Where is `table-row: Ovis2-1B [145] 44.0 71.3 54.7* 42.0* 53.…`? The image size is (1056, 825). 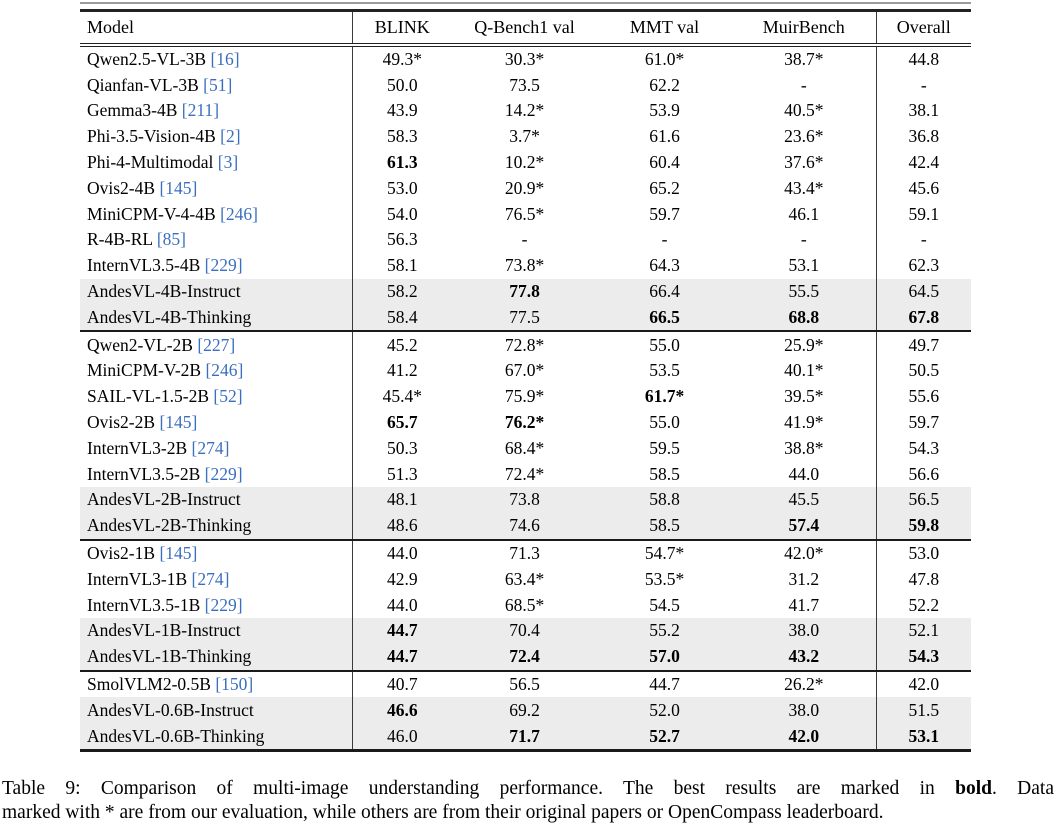
table-row: Ovis2-1B [145] 44.0 71.3 54.7* 42.0* 53.… is located at coordinates (525, 552).